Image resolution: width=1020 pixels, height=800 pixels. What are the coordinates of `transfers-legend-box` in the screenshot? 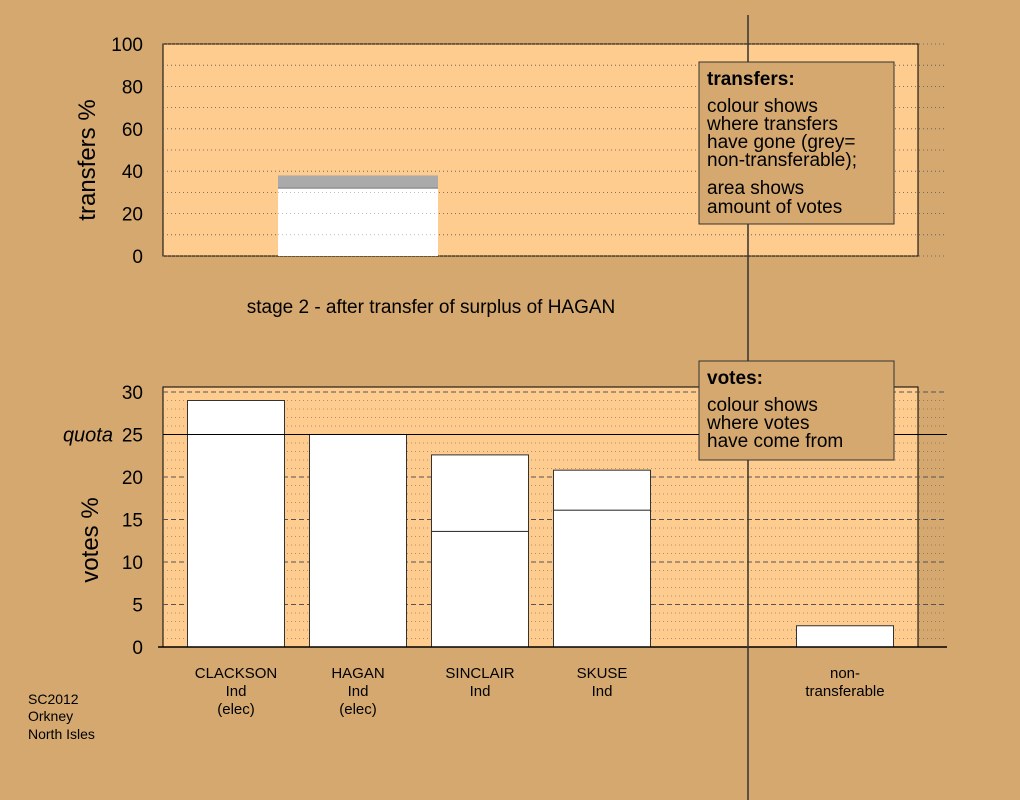 It's located at (796, 143).